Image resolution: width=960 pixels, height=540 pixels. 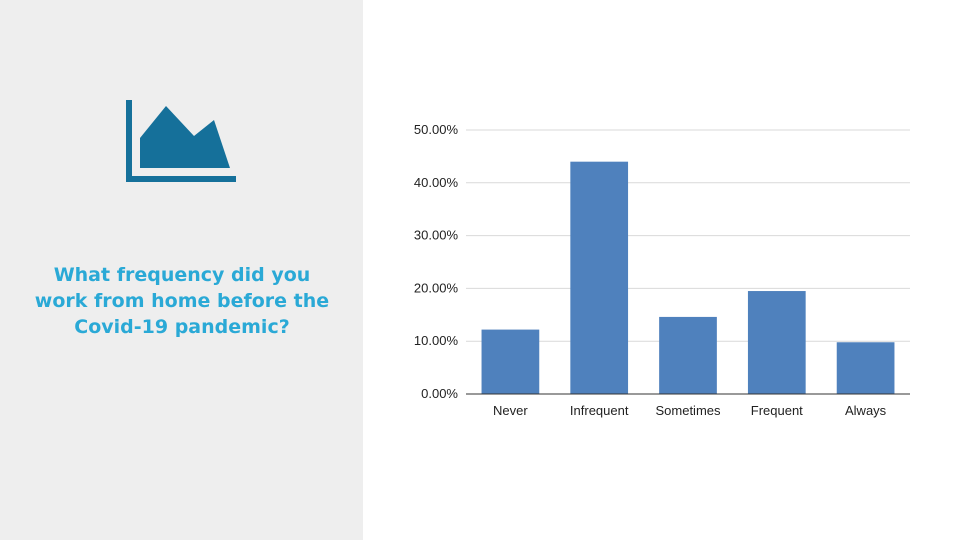 I want to click on y-tick-label: 20.00%, so click(x=436, y=287).